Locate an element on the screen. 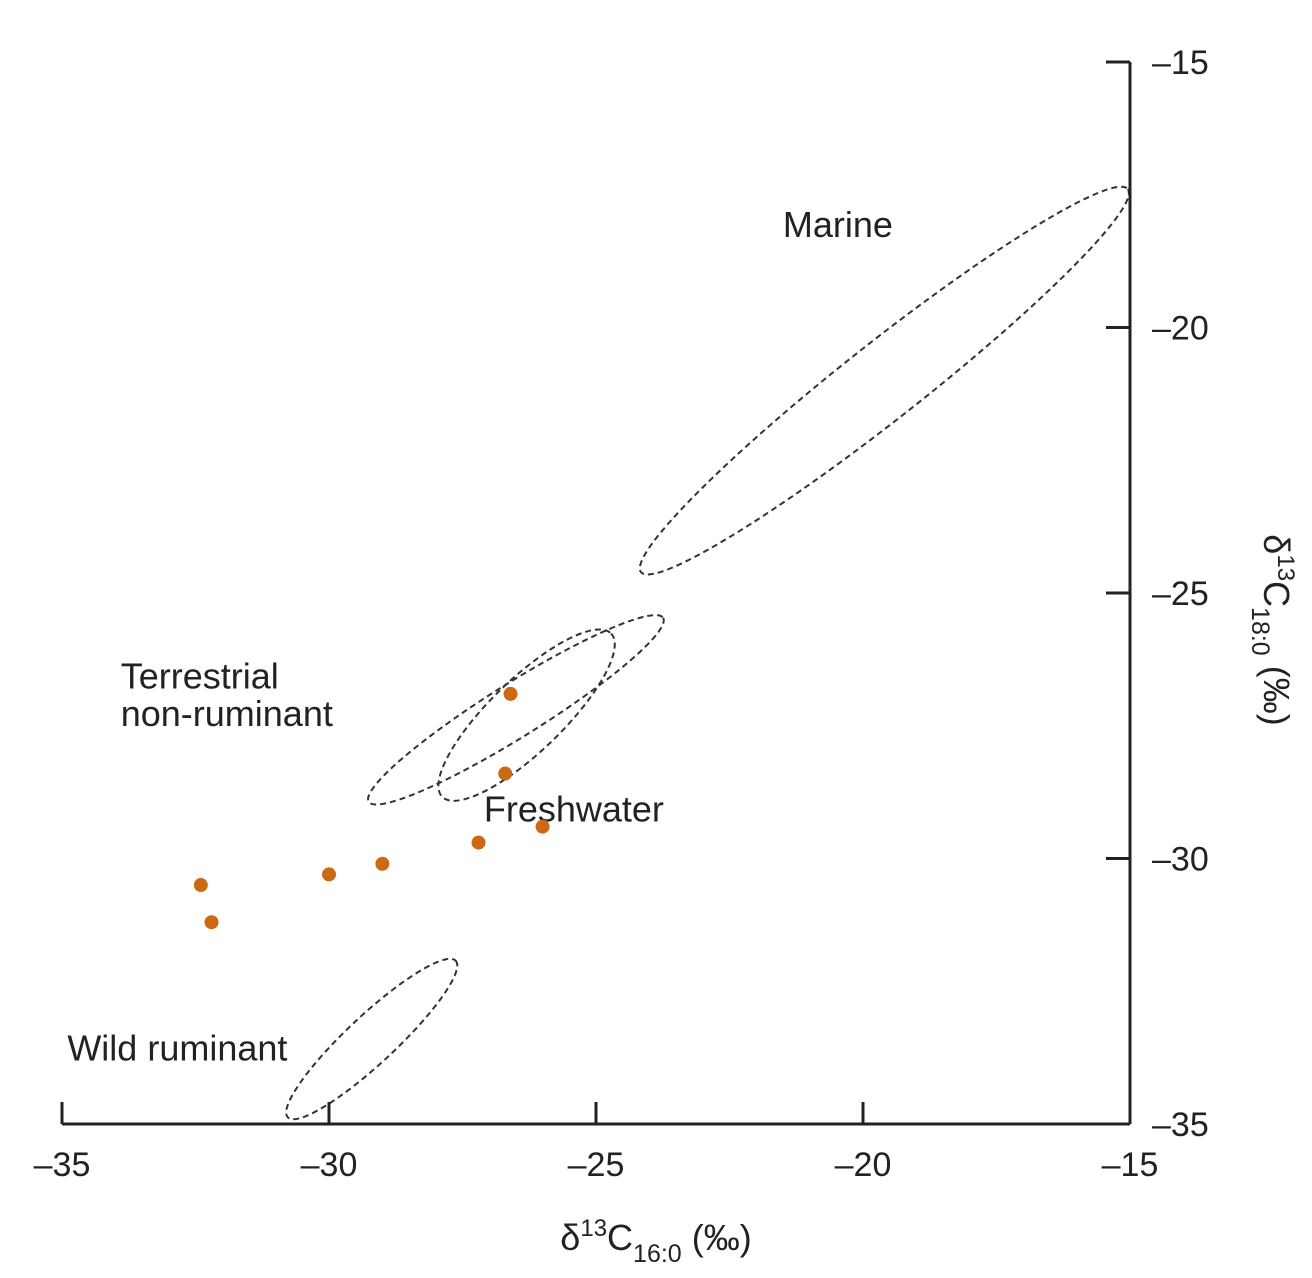  y-axis-title-suffix: (‰) is located at coordinates (1276, 691).